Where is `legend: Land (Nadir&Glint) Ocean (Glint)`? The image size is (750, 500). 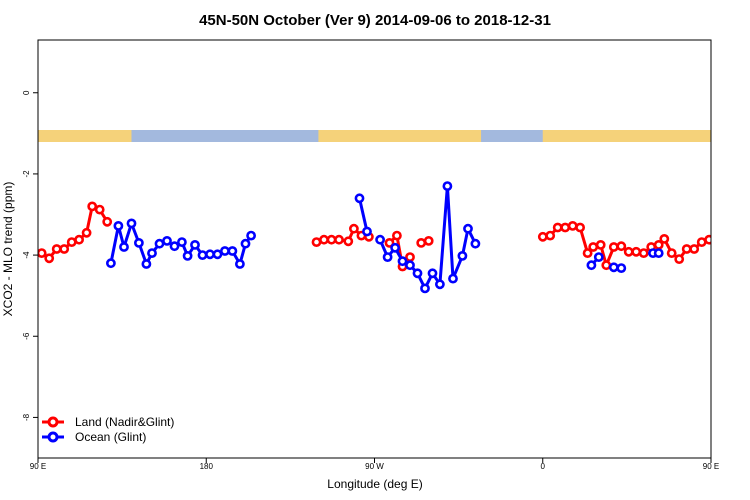 legend: Land (Nadir&Glint) Ocean (Glint) is located at coordinates (108, 429).